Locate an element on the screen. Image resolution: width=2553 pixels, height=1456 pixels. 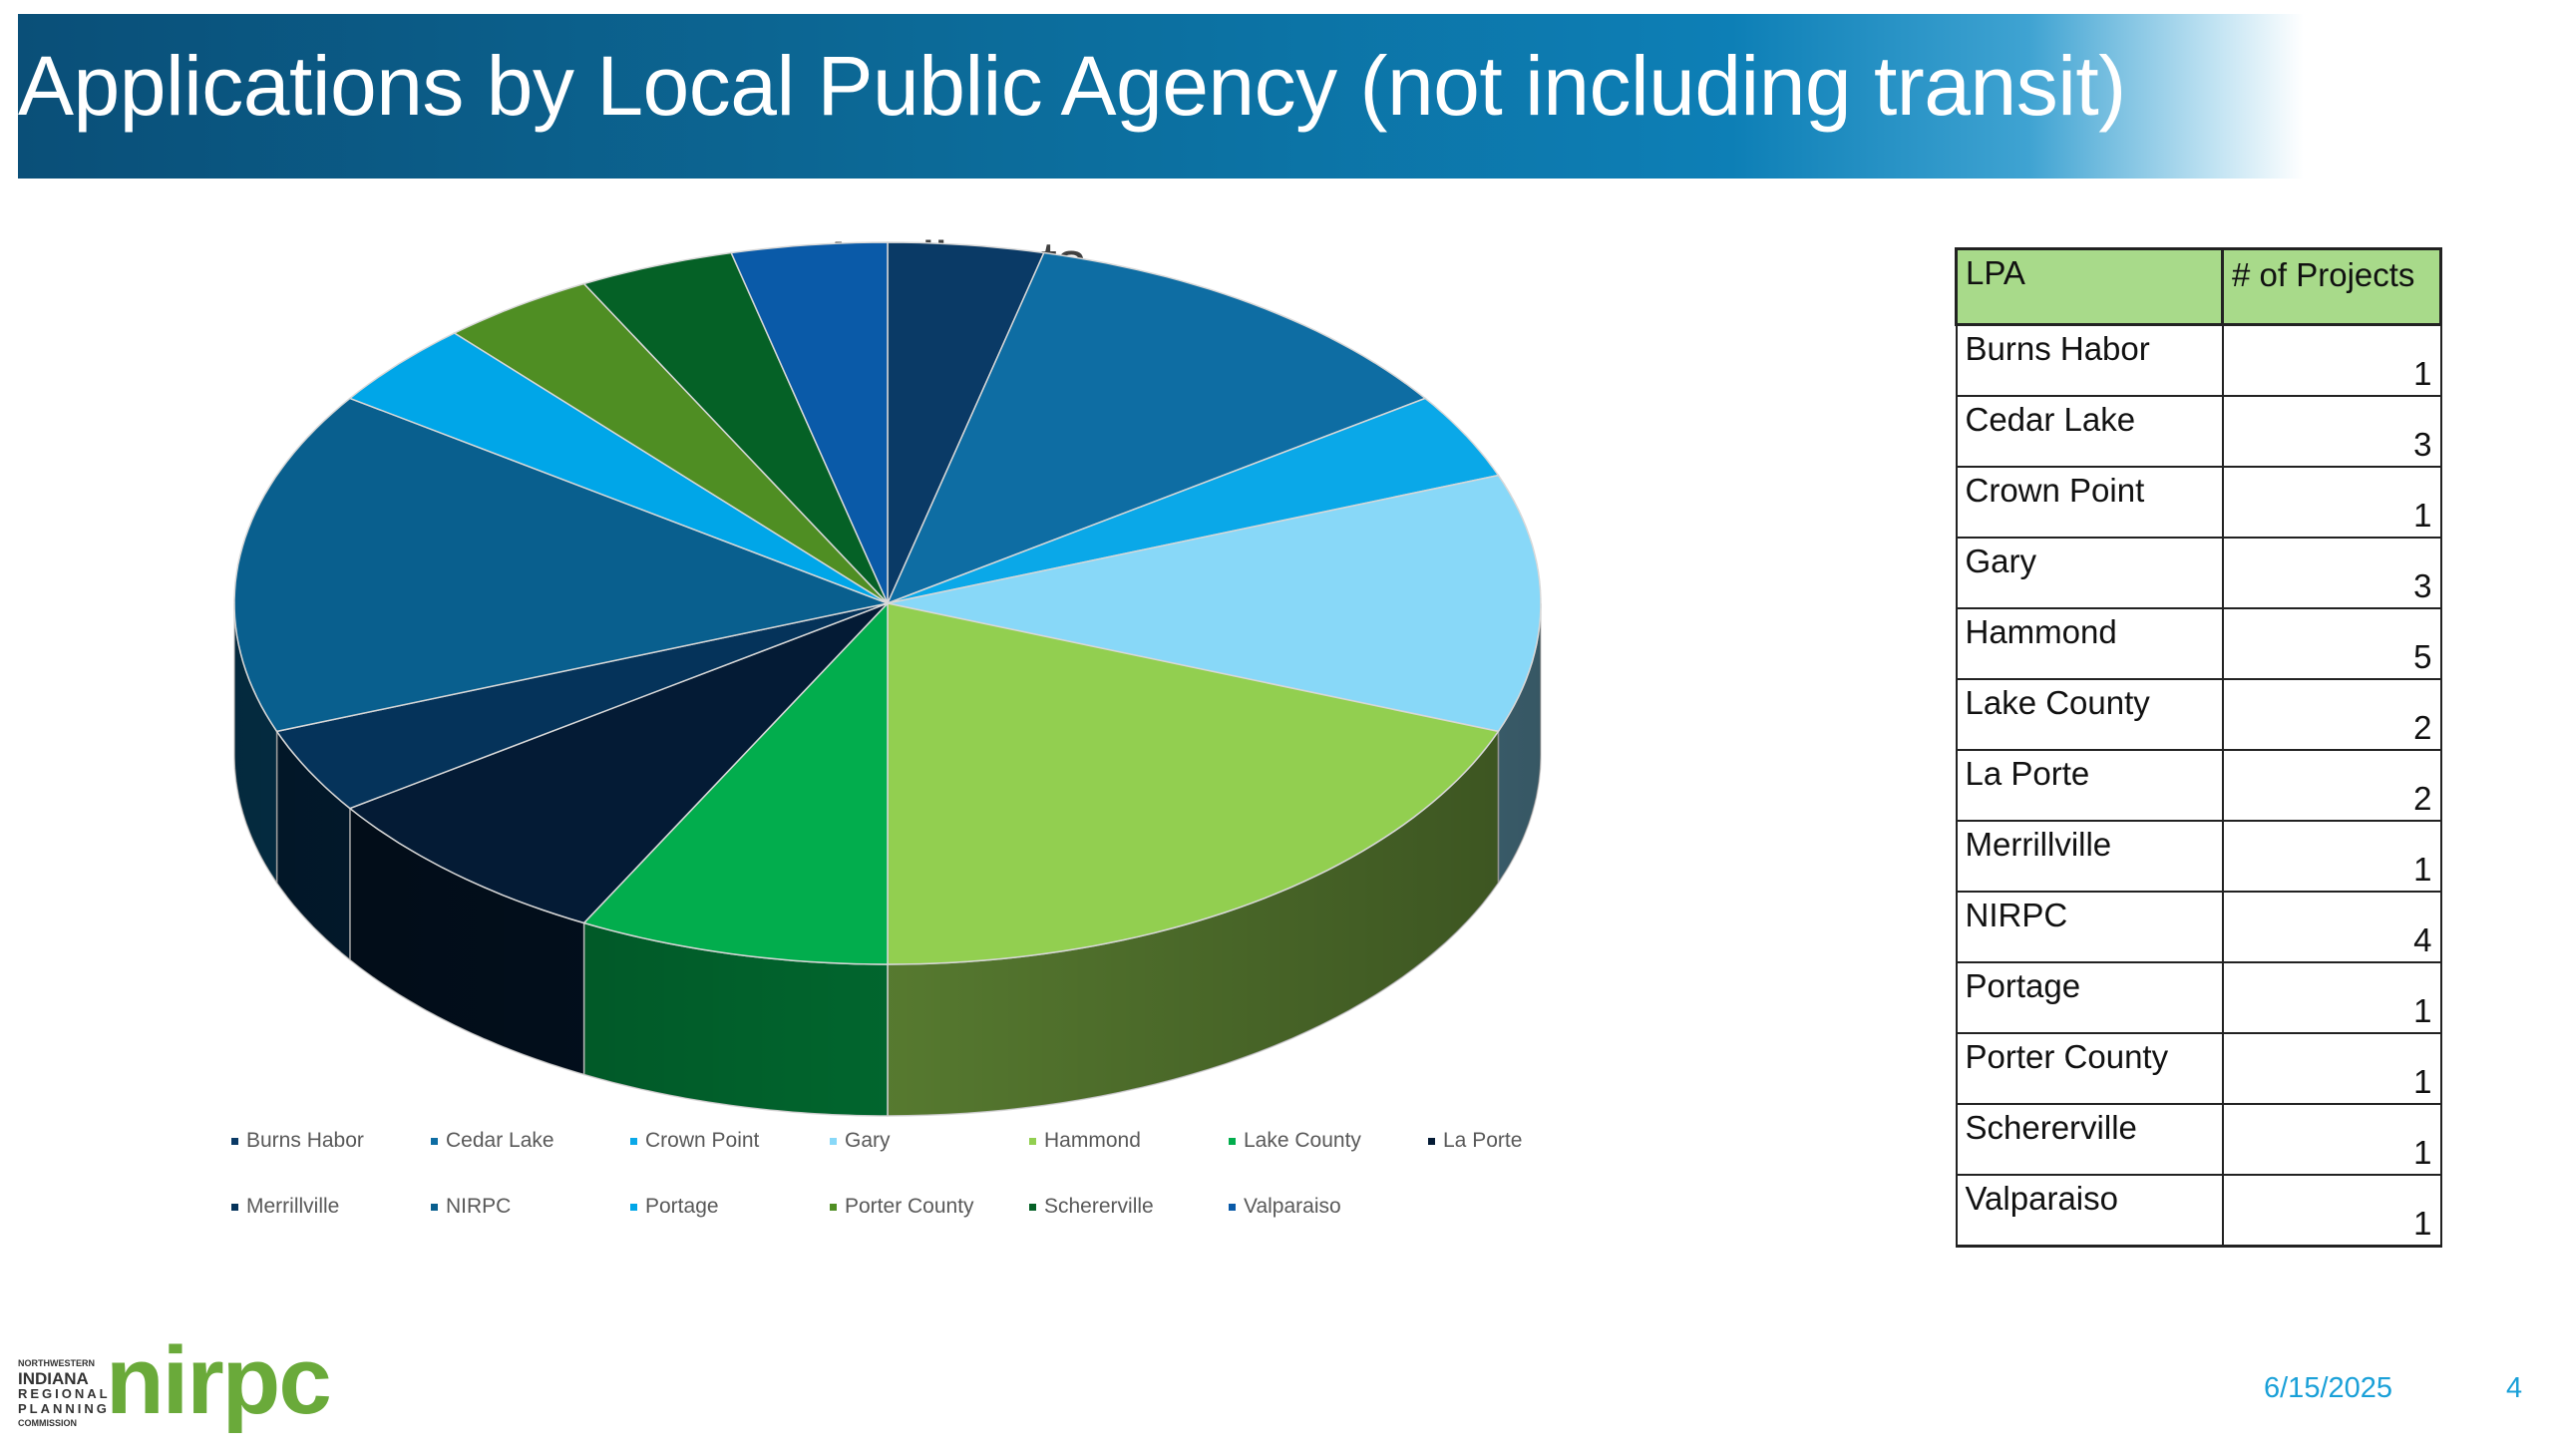
table-header-lpa: LPA is located at coordinates (2089, 286).